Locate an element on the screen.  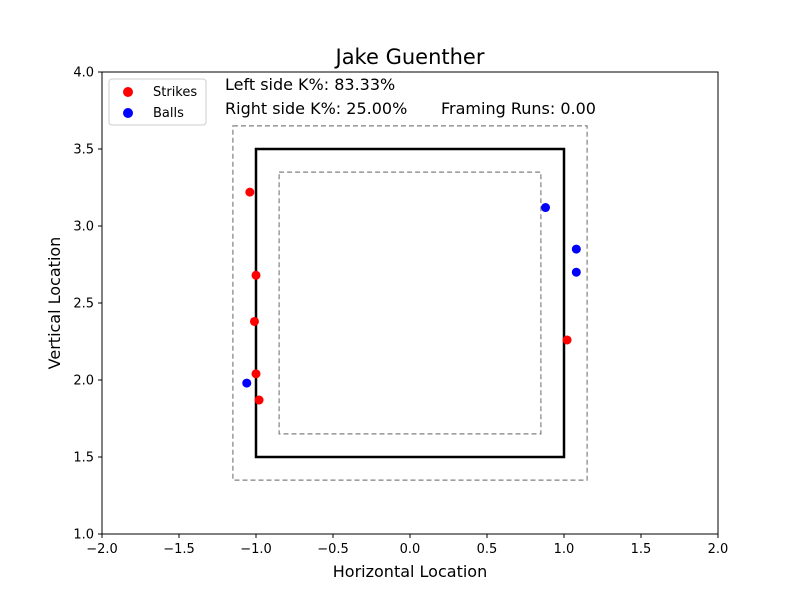
x-tick-label: 0.0 is located at coordinates (410, 549).